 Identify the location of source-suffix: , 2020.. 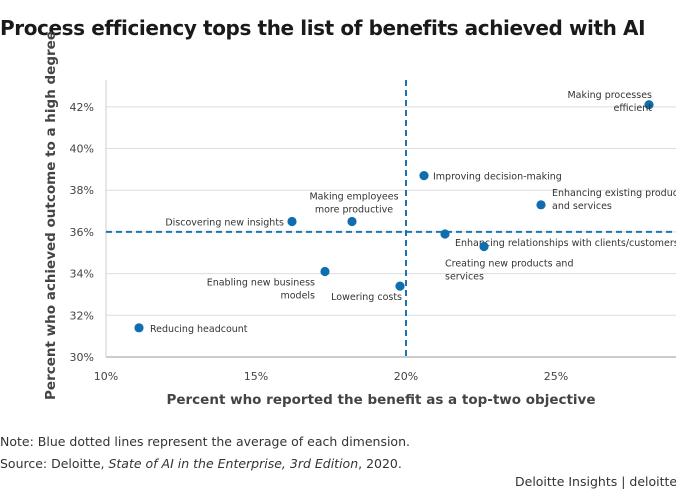
(380, 463).